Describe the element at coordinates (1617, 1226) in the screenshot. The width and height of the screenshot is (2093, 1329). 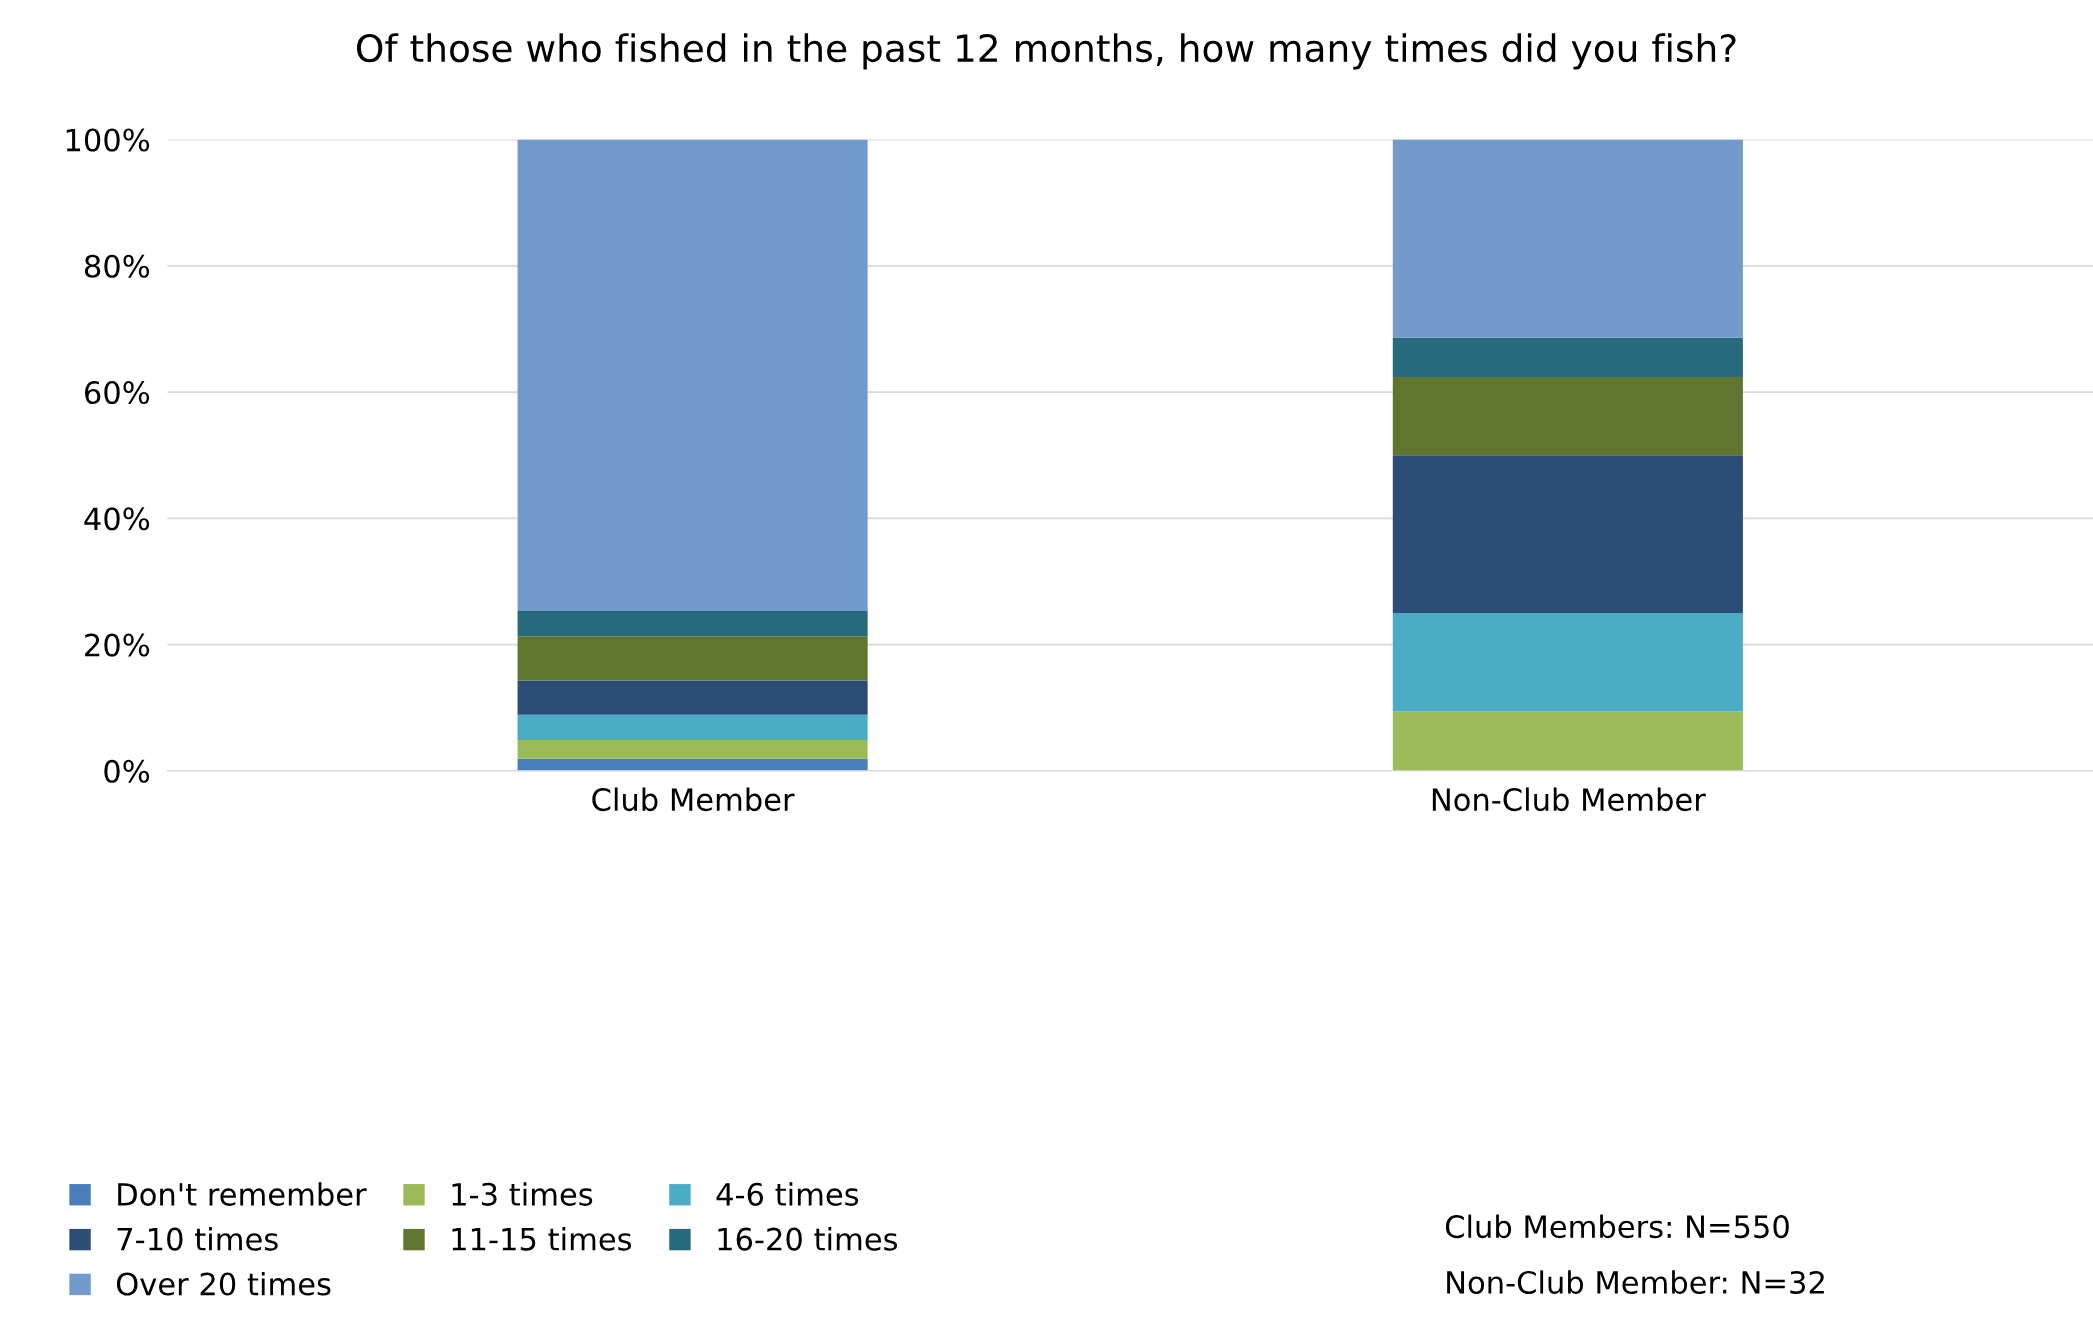
I see `text: Club Members: N=550` at that location.